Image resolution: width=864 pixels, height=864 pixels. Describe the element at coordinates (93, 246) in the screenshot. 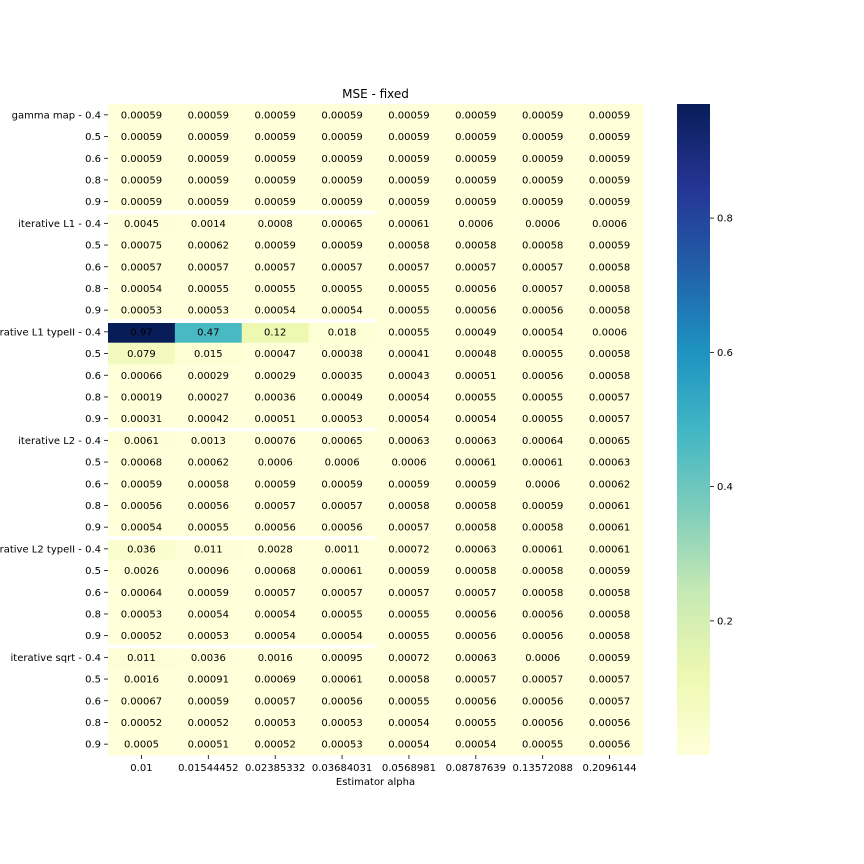

I see `y-tick-label: 0.5` at that location.